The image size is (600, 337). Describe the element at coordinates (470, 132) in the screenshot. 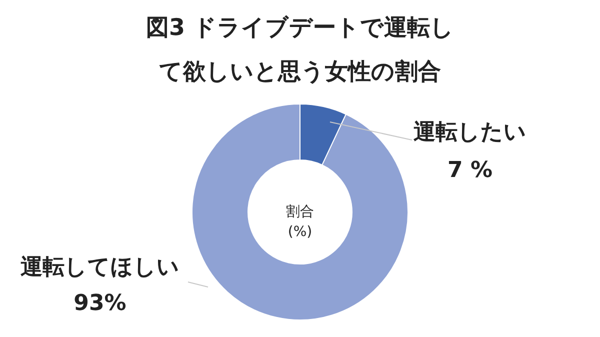

I see `slice-label: 運転したい` at that location.